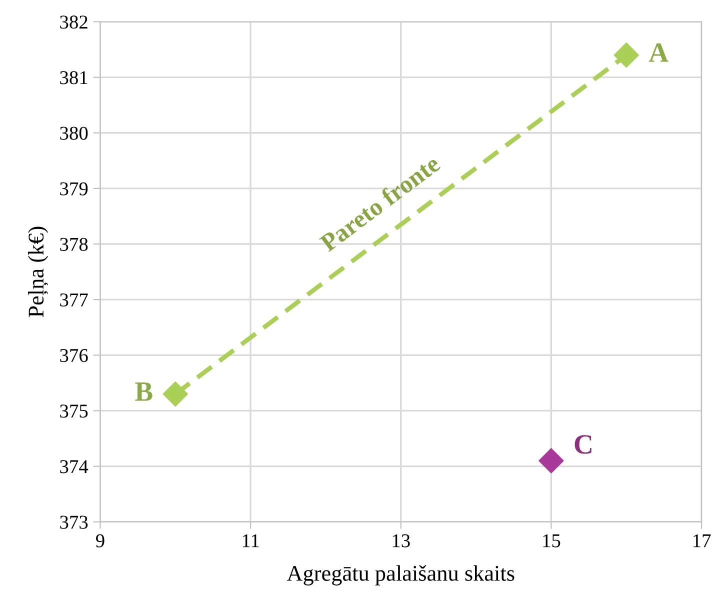  I want to click on x-tick-label: 13, so click(401, 541).